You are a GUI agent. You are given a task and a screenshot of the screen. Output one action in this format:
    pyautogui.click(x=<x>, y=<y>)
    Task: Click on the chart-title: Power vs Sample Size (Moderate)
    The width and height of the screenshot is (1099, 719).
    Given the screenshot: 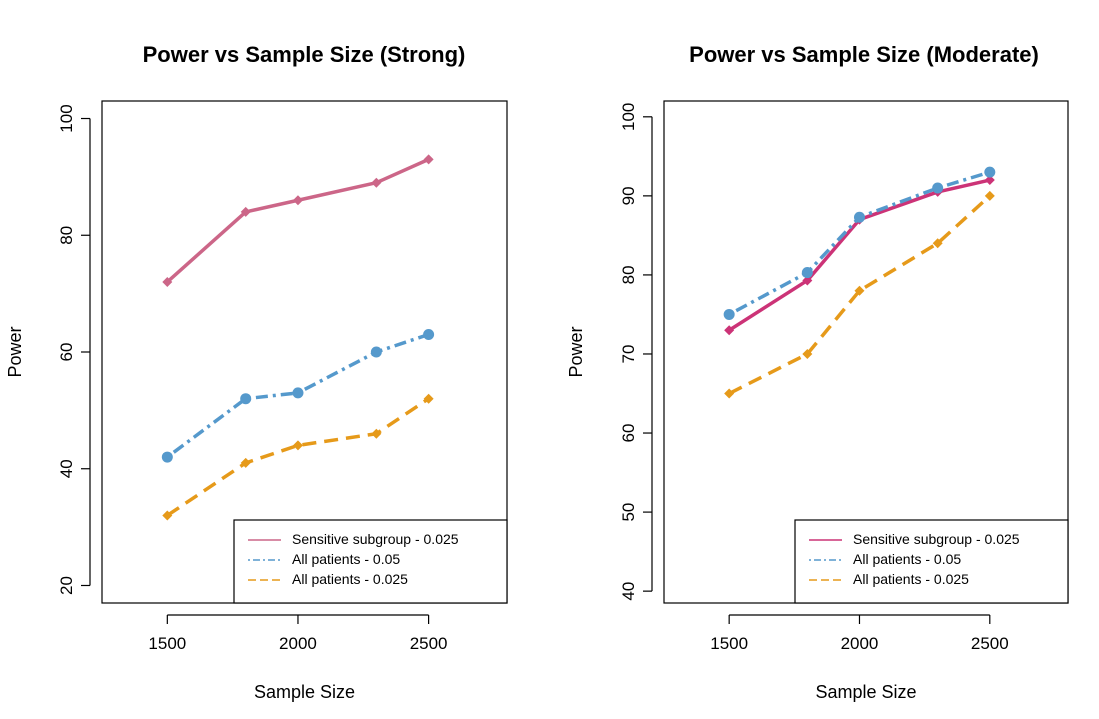 What is the action you would take?
    pyautogui.click(x=864, y=54)
    